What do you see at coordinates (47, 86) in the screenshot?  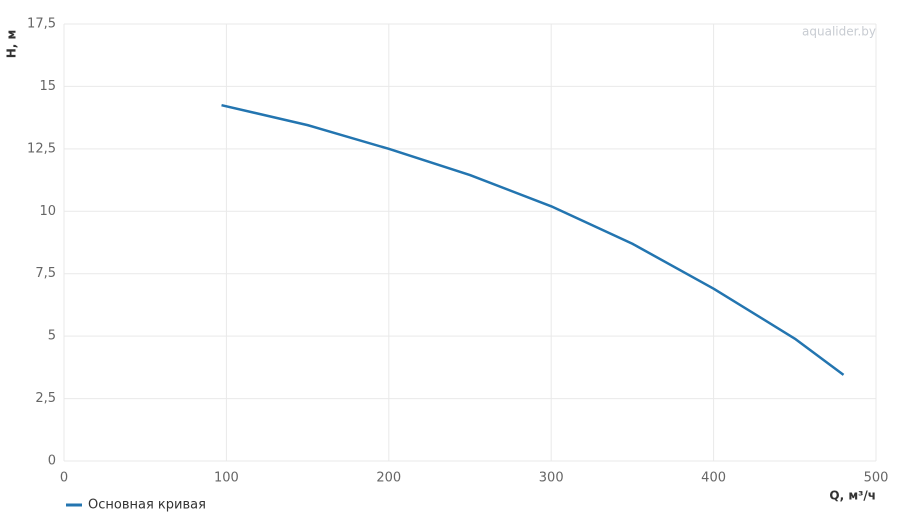 I see `y-tick-label: 15` at bounding box center [47, 86].